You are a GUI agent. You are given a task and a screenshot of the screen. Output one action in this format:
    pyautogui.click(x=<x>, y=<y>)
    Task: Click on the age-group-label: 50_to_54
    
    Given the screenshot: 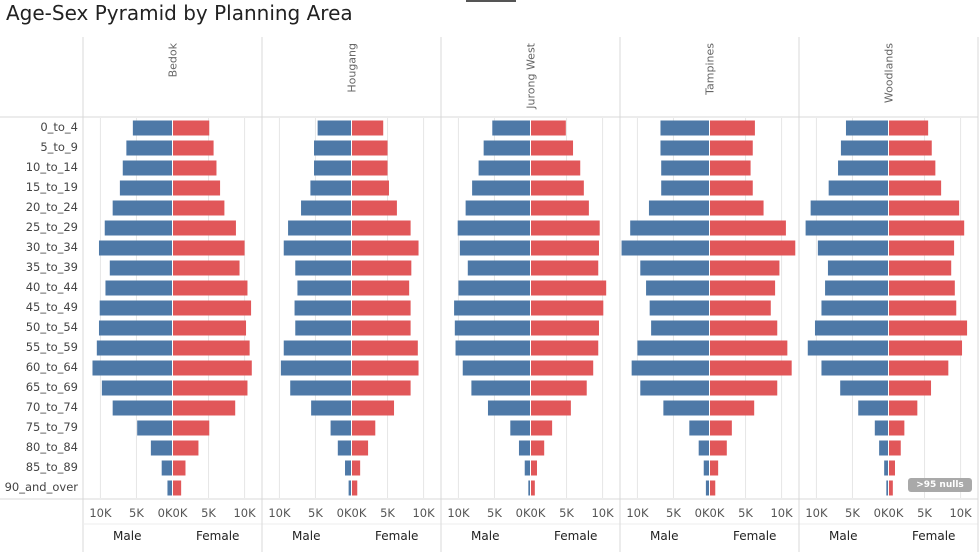 What is the action you would take?
    pyautogui.click(x=52, y=327)
    